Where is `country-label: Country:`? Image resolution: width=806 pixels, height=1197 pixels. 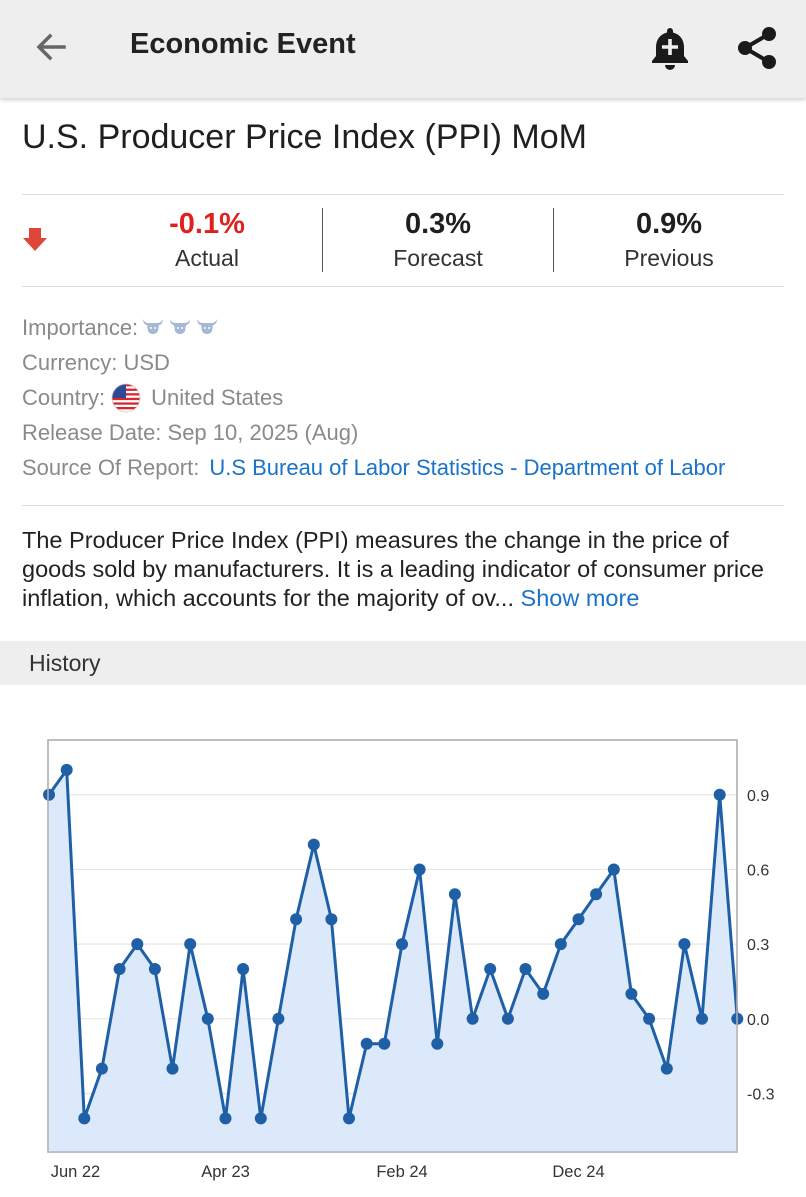
country-label: Country: is located at coordinates (64, 397).